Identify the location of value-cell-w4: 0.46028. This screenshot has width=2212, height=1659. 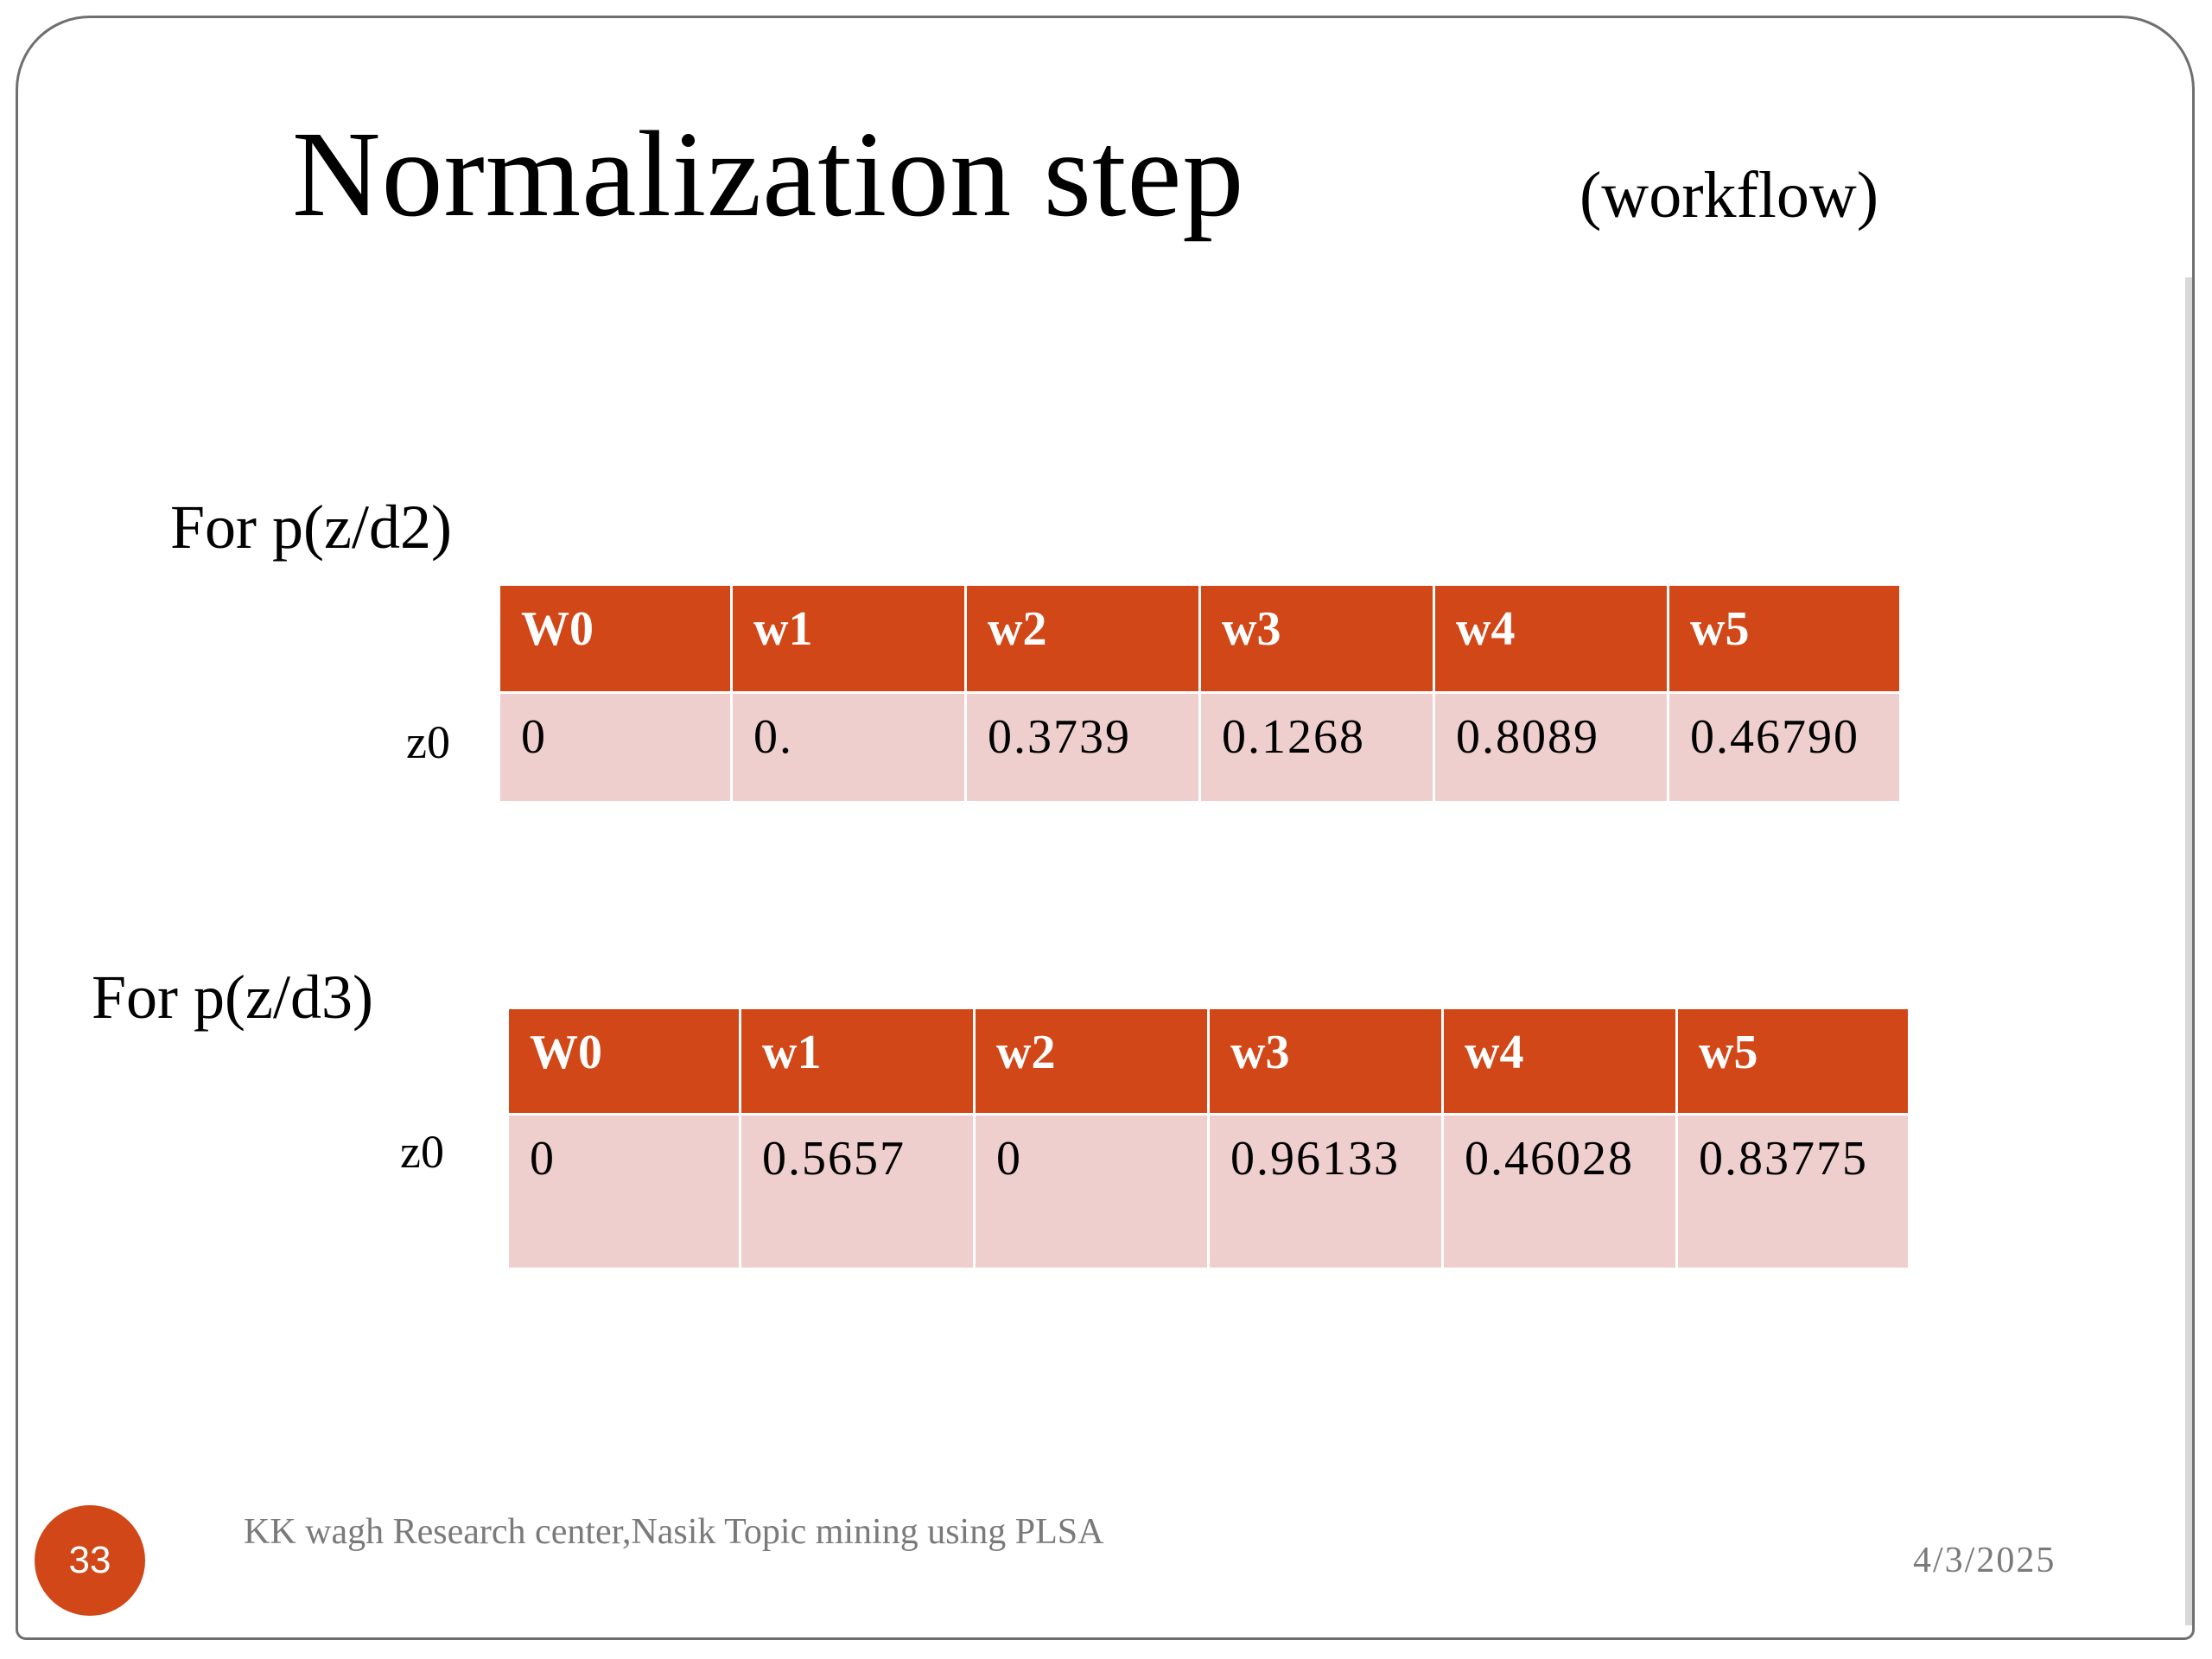
(1559, 1192).